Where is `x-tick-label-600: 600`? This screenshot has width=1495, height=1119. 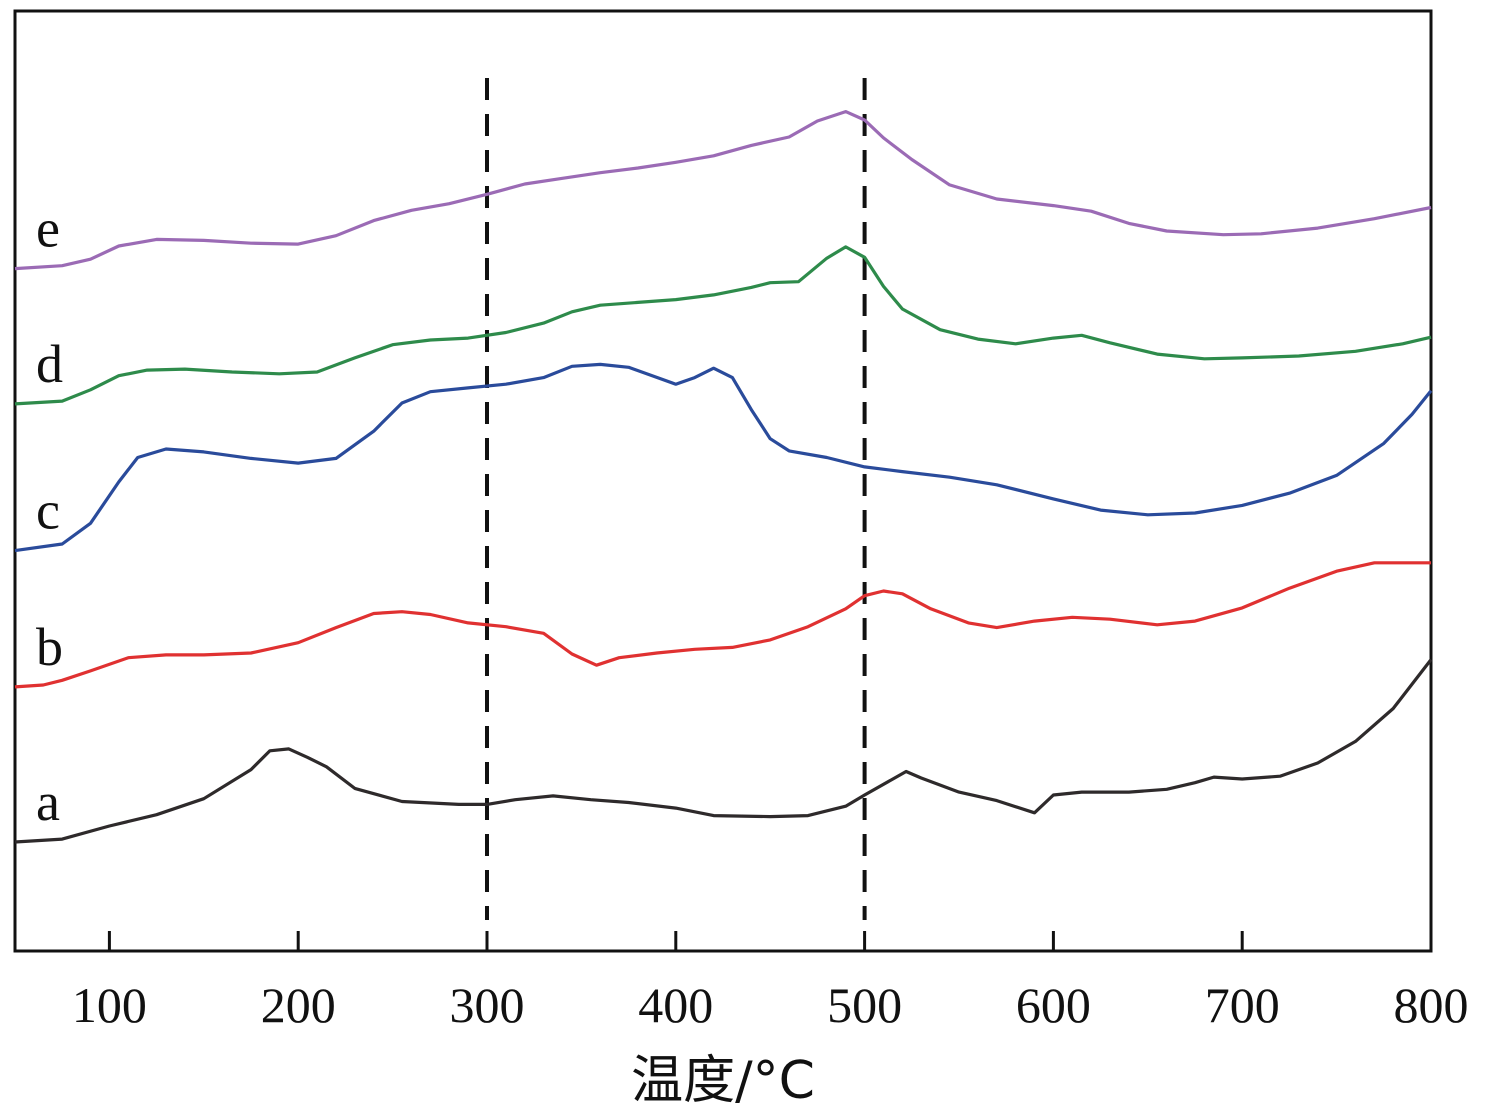 x-tick-label-600: 600 is located at coordinates (1053, 1005).